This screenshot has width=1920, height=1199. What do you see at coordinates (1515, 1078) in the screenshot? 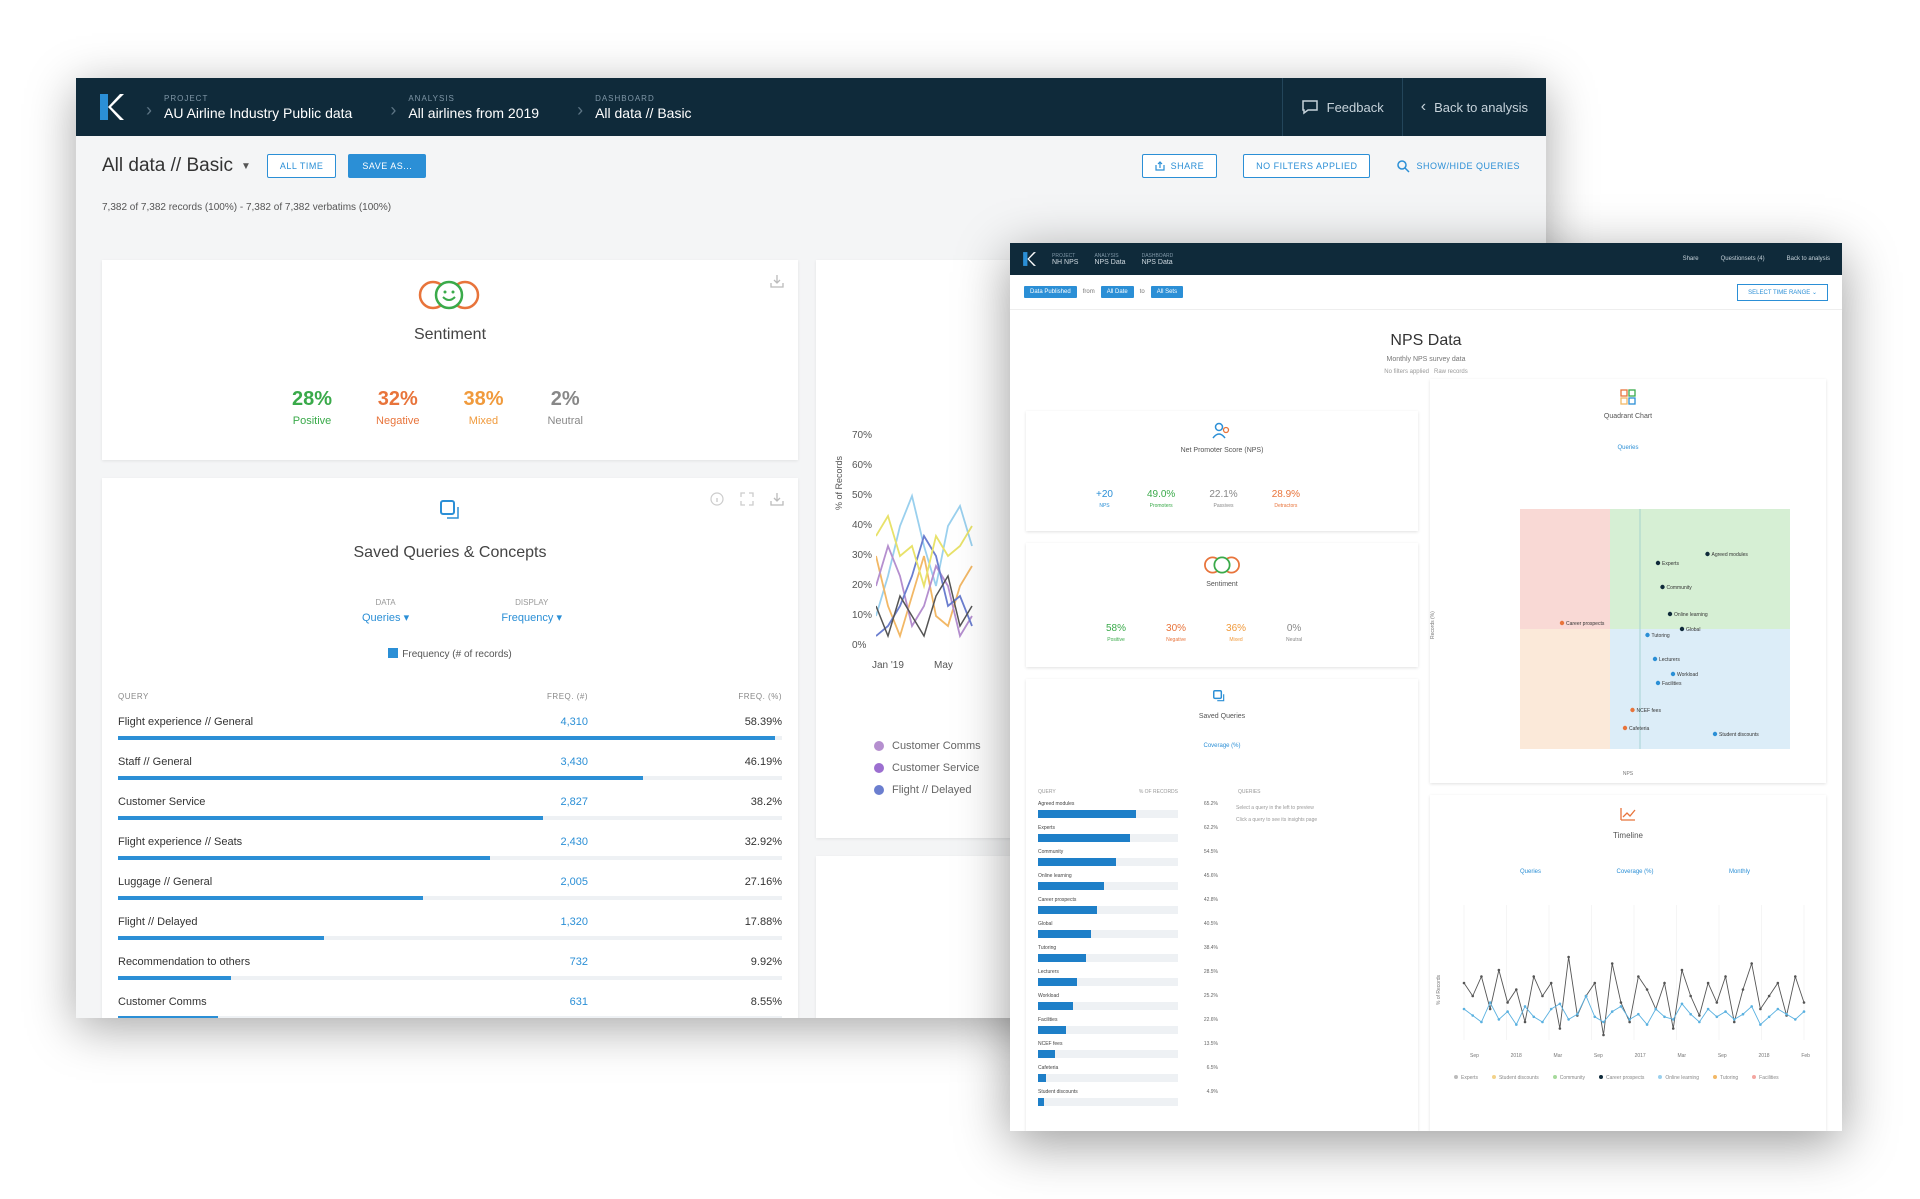
I see `legend-item: Student discounts` at bounding box center [1515, 1078].